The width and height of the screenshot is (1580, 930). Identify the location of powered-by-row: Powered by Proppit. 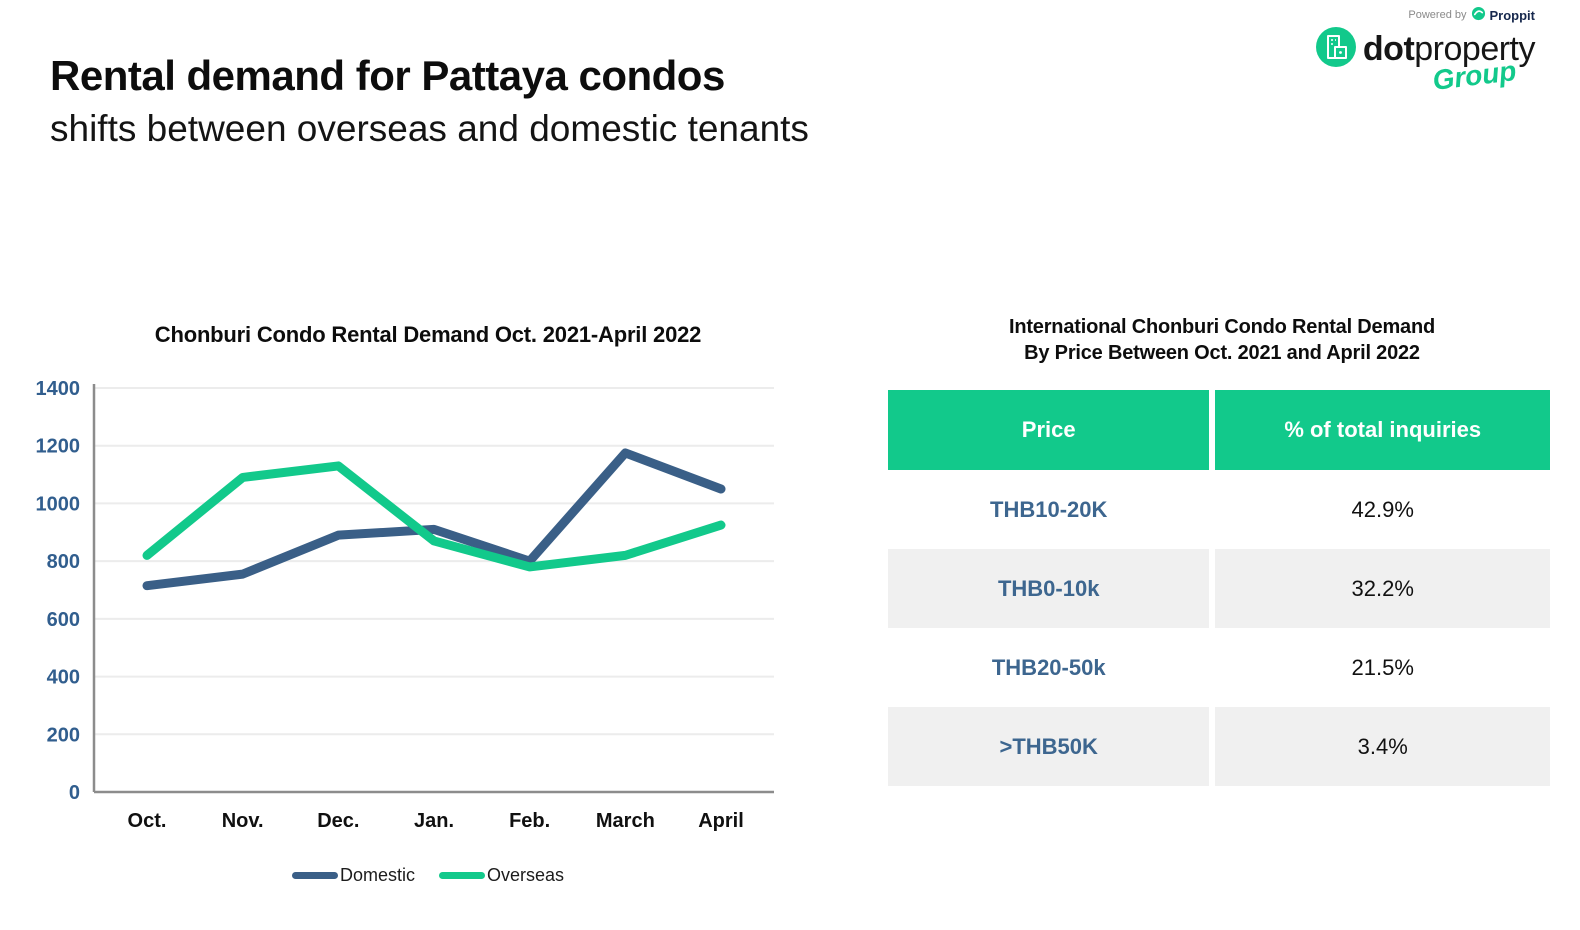
(1410, 15).